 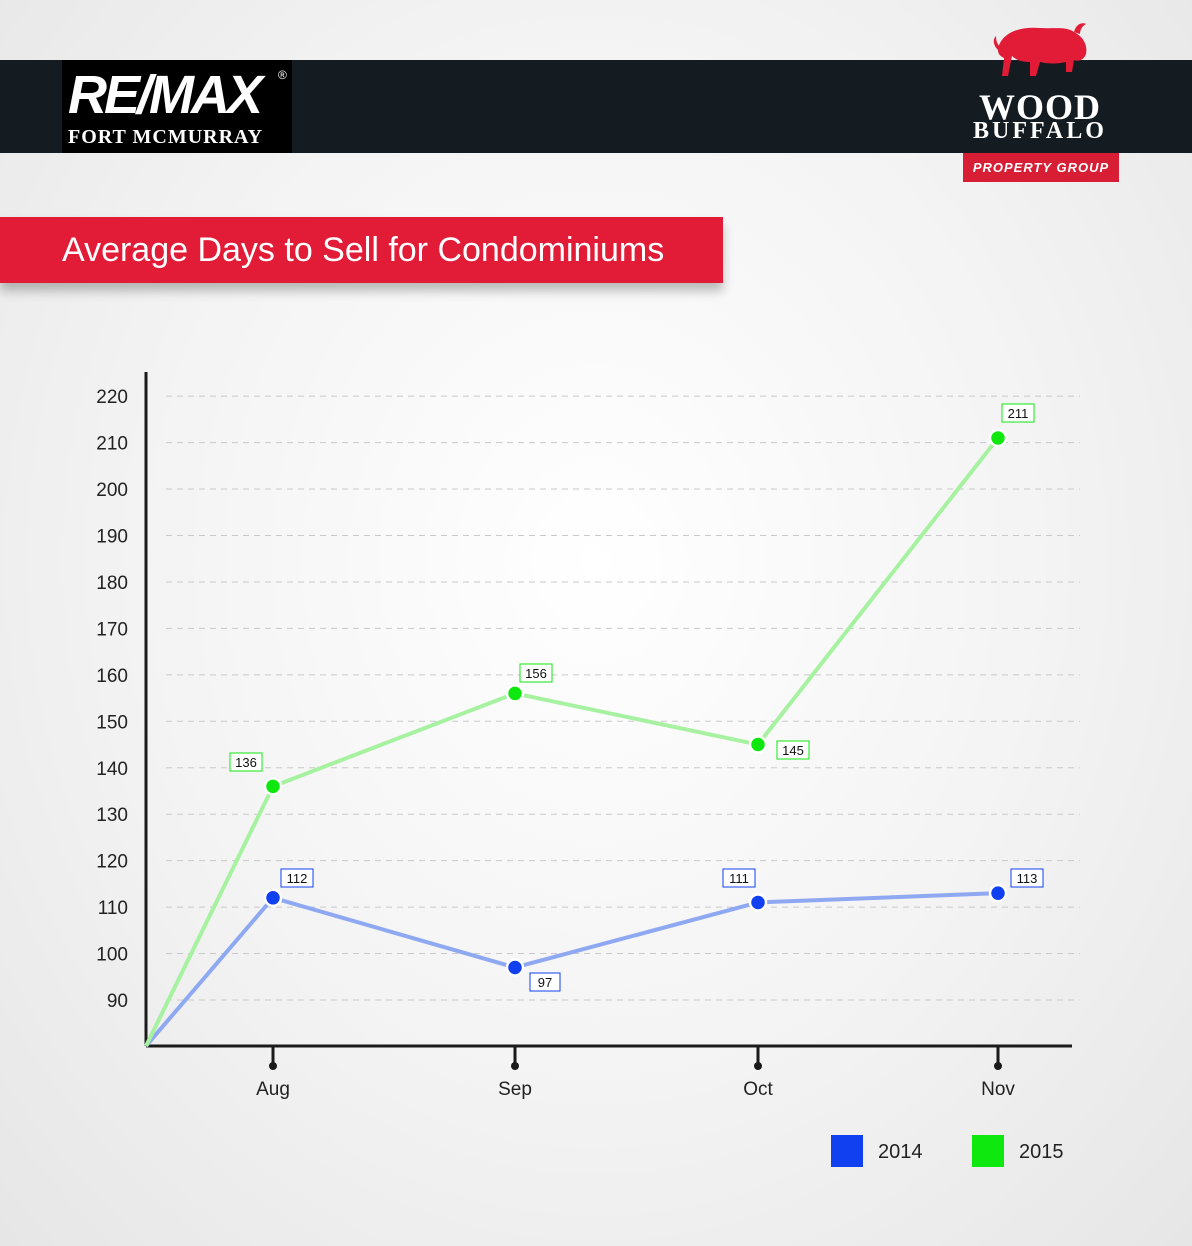 I want to click on data-label-2015: 156, so click(x=536, y=673).